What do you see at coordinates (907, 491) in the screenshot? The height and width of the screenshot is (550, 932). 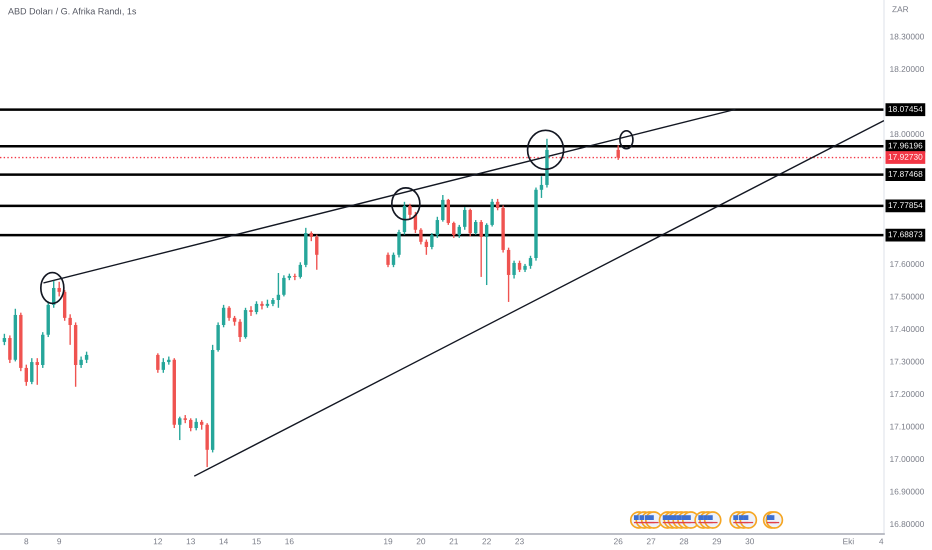 I see `y-tick-label: 16.90000` at bounding box center [907, 491].